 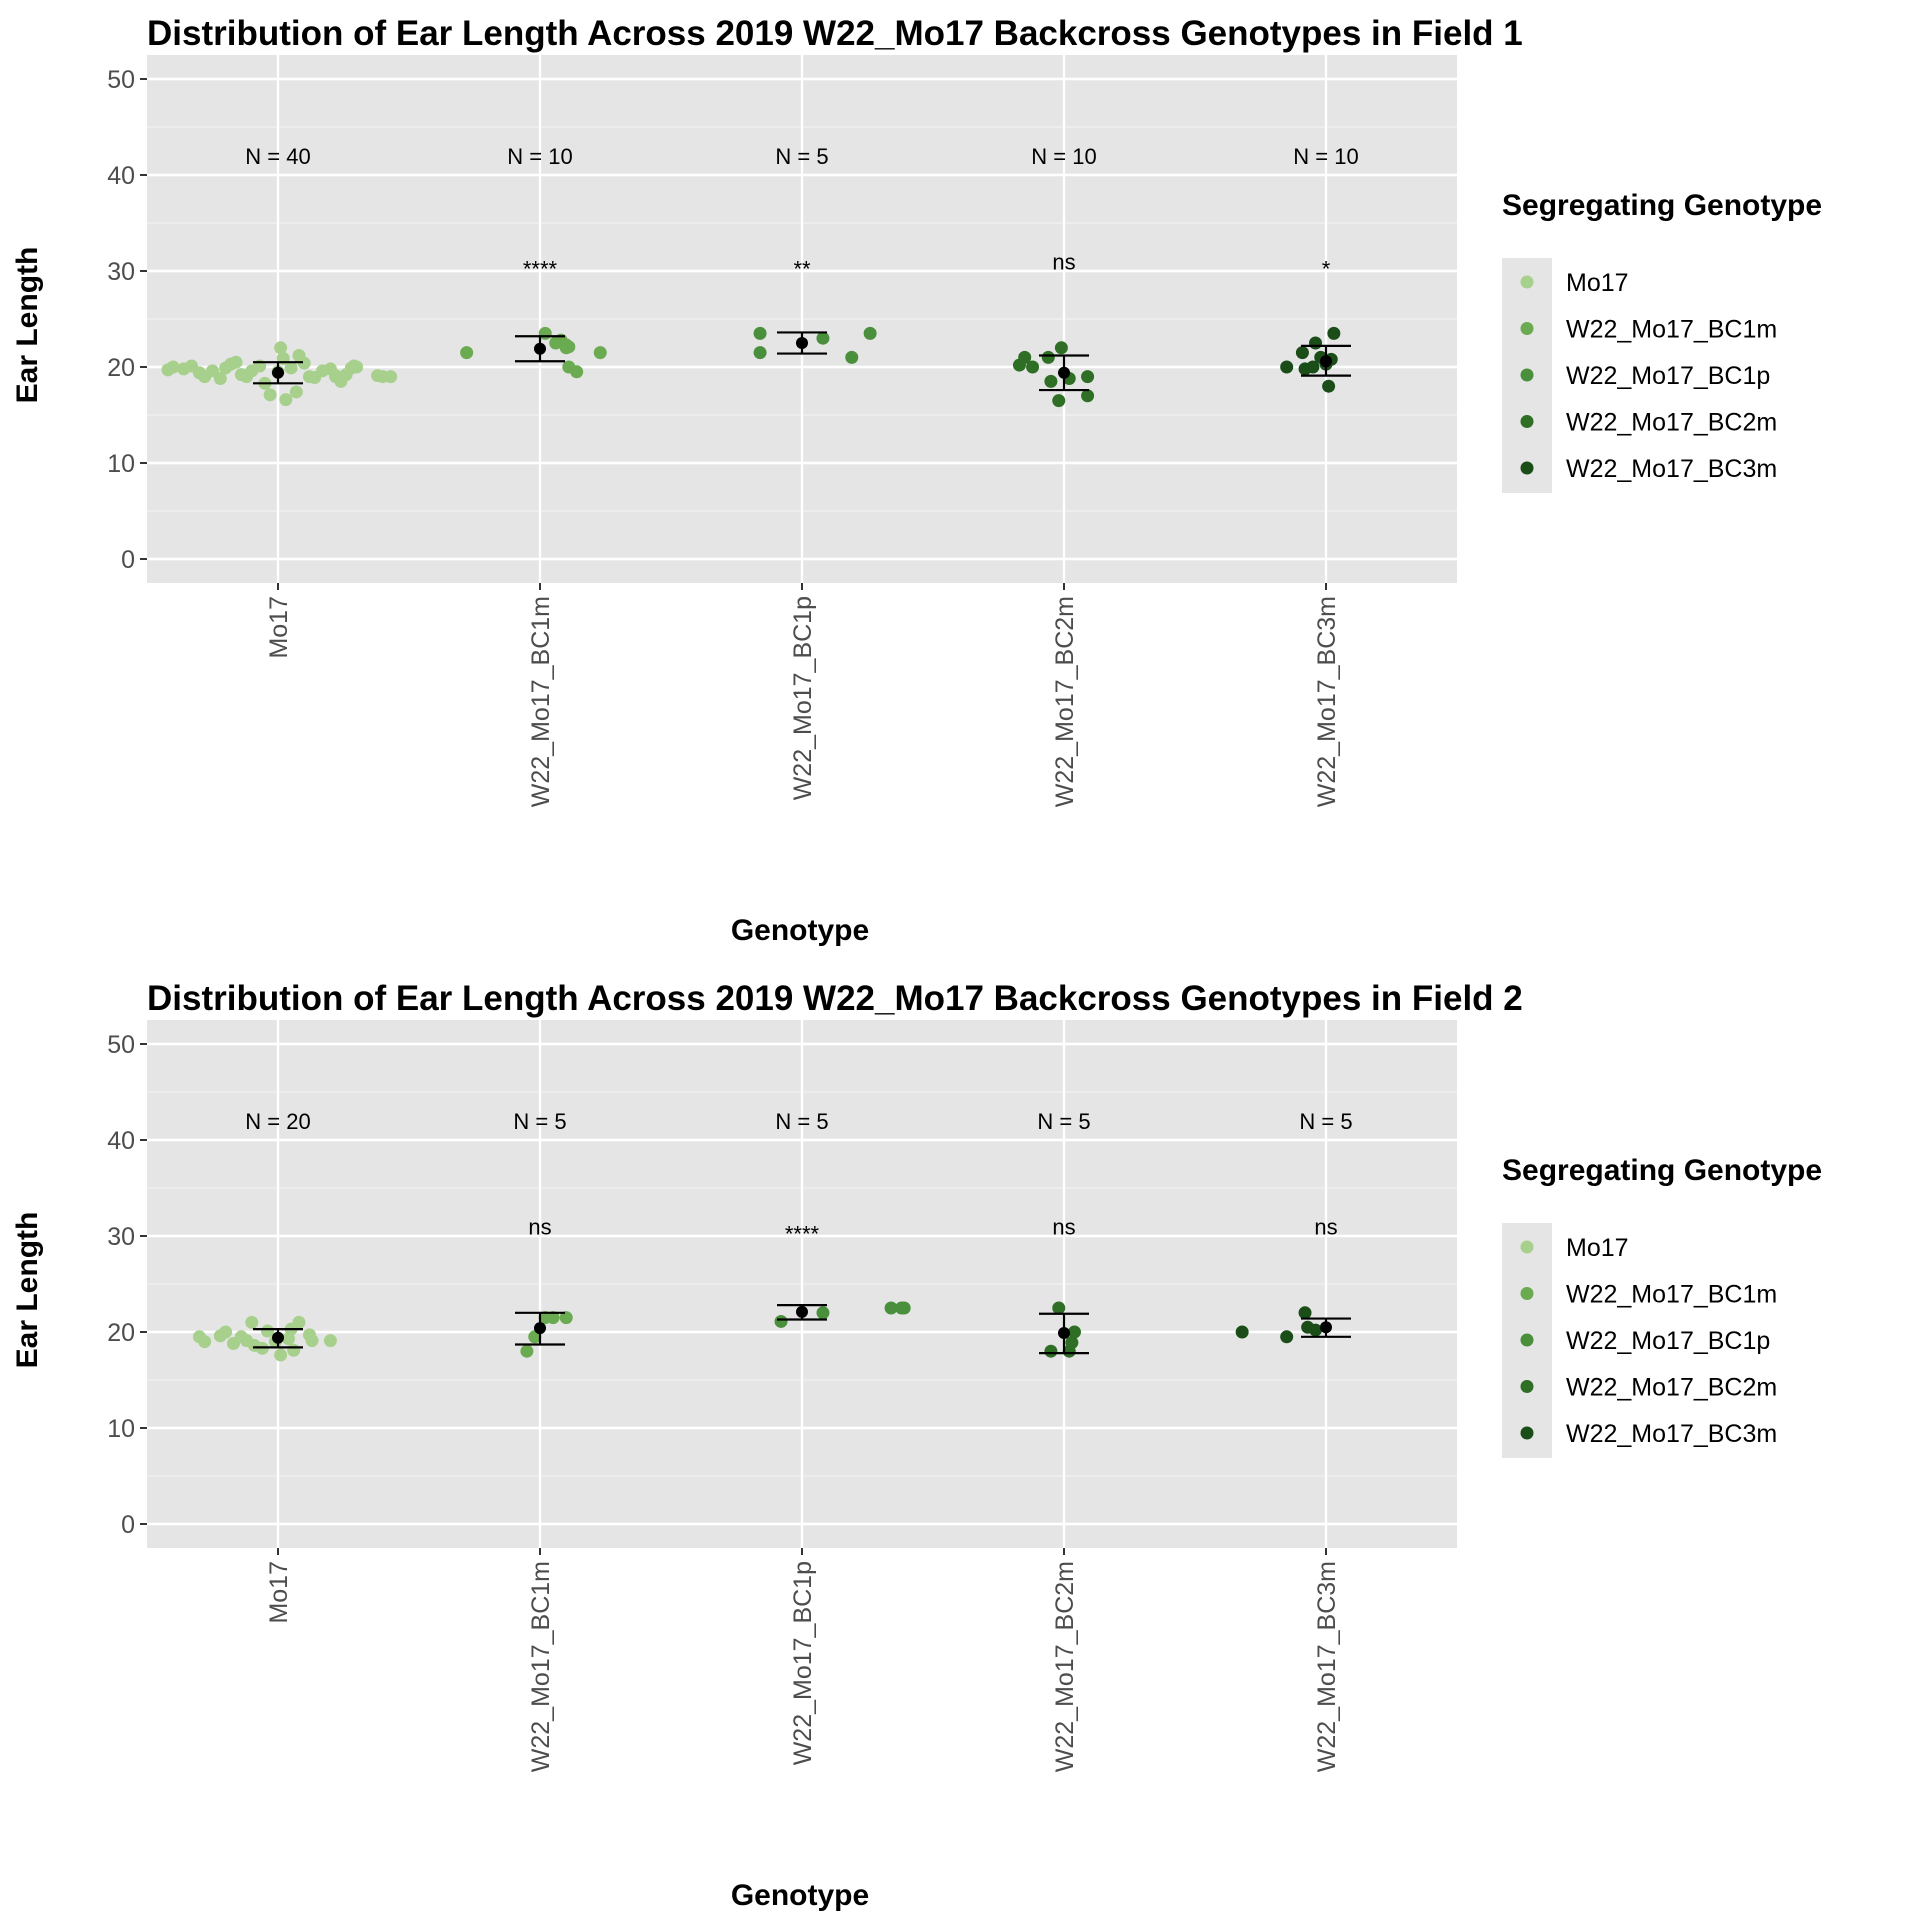 I want to click on y-axis-title: Ear Length, so click(x=27, y=1290).